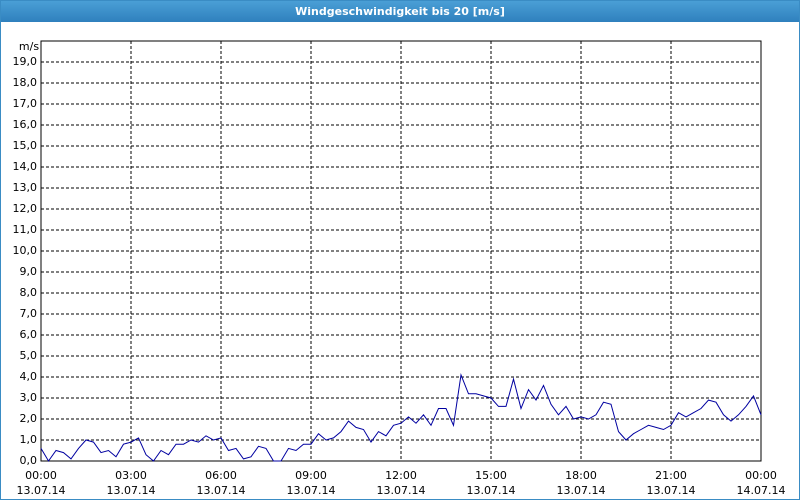  I want to click on y-tick-label: 13,0, so click(25, 187).